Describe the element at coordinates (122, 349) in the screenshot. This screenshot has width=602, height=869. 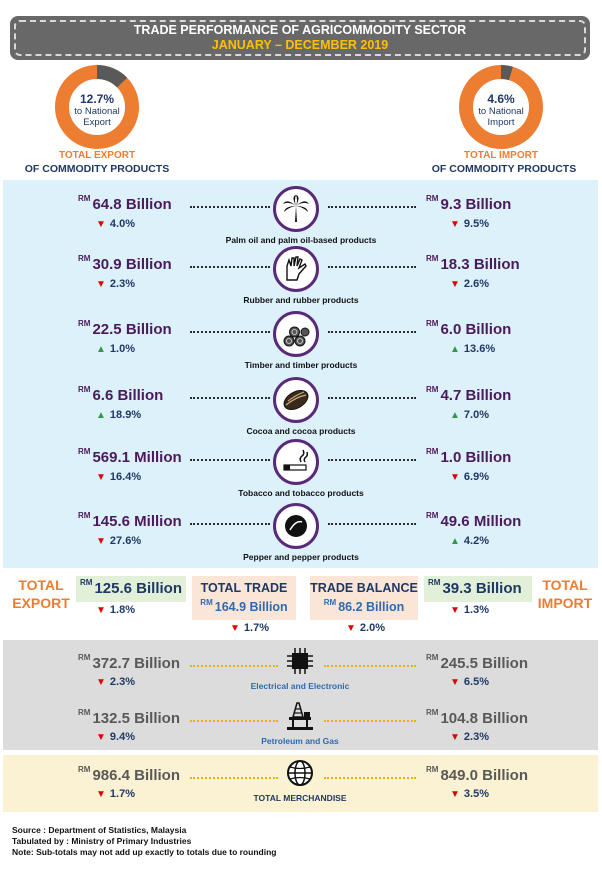
I see `product-export-change-value: 1.0%` at that location.